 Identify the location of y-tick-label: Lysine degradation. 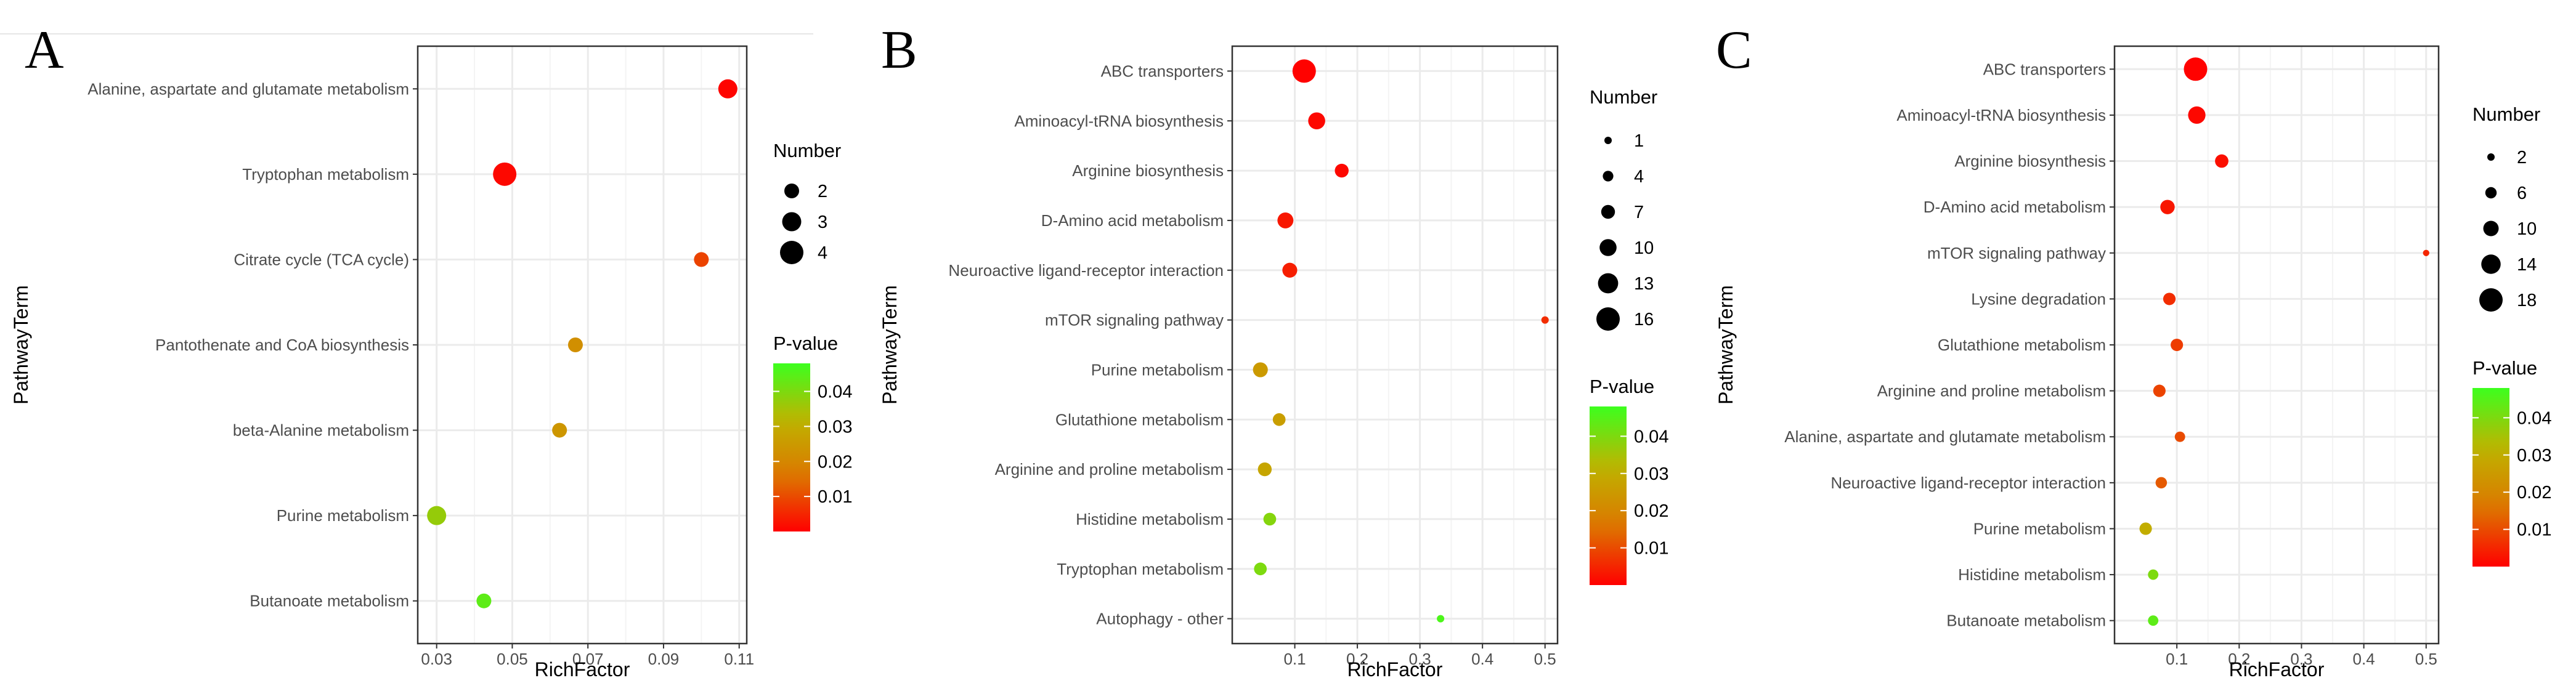
(2038, 298).